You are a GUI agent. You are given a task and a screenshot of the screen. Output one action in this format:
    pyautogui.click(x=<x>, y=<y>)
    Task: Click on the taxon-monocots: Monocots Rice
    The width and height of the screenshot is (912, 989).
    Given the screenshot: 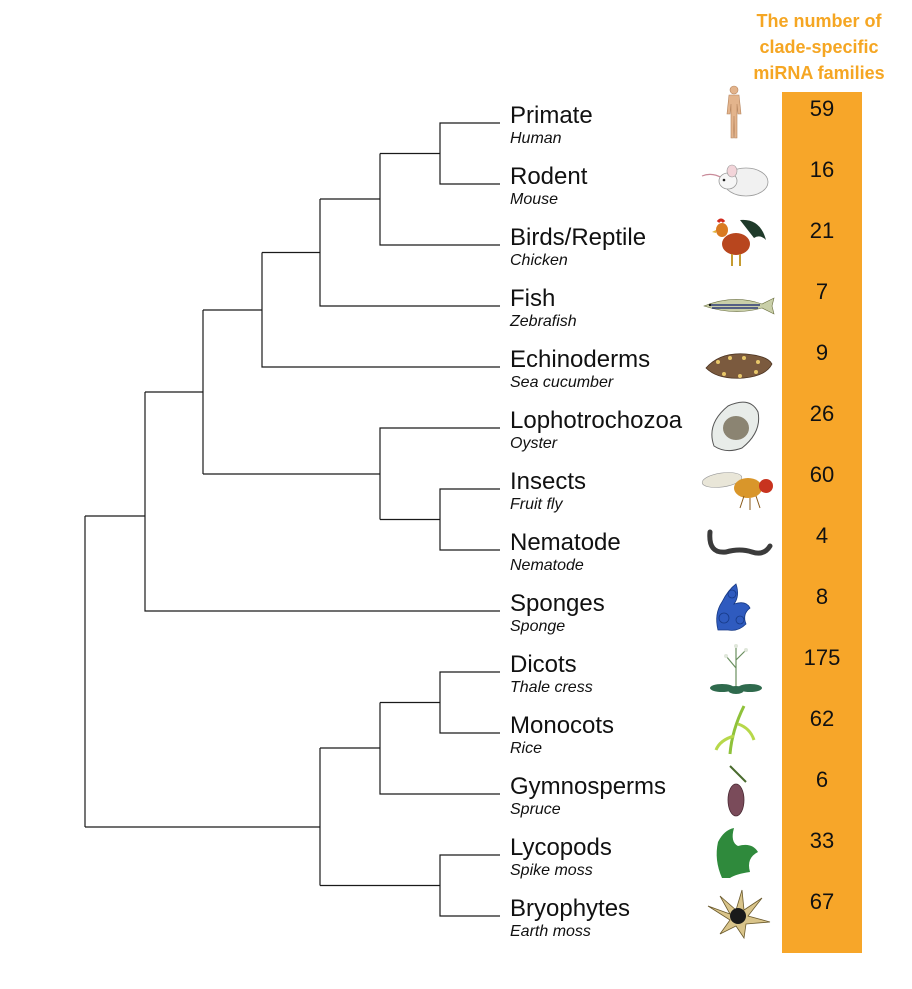 What is the action you would take?
    pyautogui.click(x=562, y=736)
    